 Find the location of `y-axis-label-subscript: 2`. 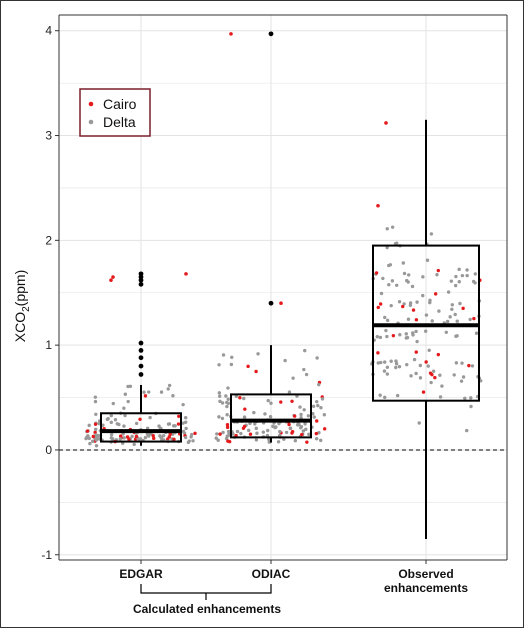

y-axis-label-subscript: 2 is located at coordinates (26, 309).